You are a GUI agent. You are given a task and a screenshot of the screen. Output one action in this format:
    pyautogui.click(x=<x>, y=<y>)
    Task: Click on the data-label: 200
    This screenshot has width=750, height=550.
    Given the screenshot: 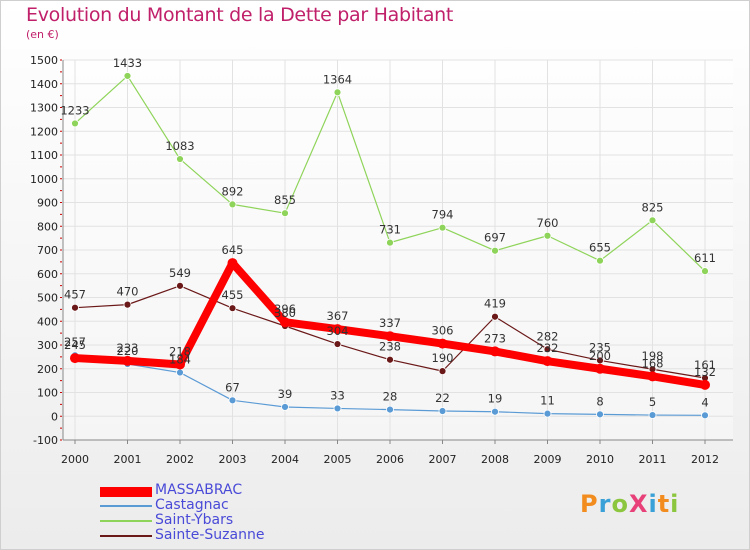 What is the action you would take?
    pyautogui.click(x=600, y=356)
    